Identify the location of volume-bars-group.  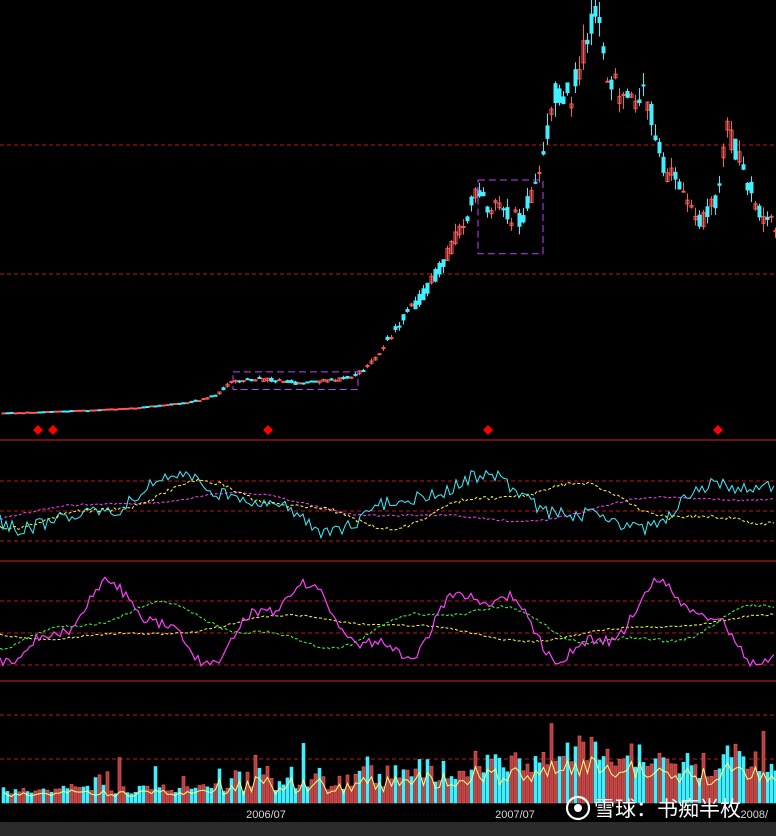
(388, 763).